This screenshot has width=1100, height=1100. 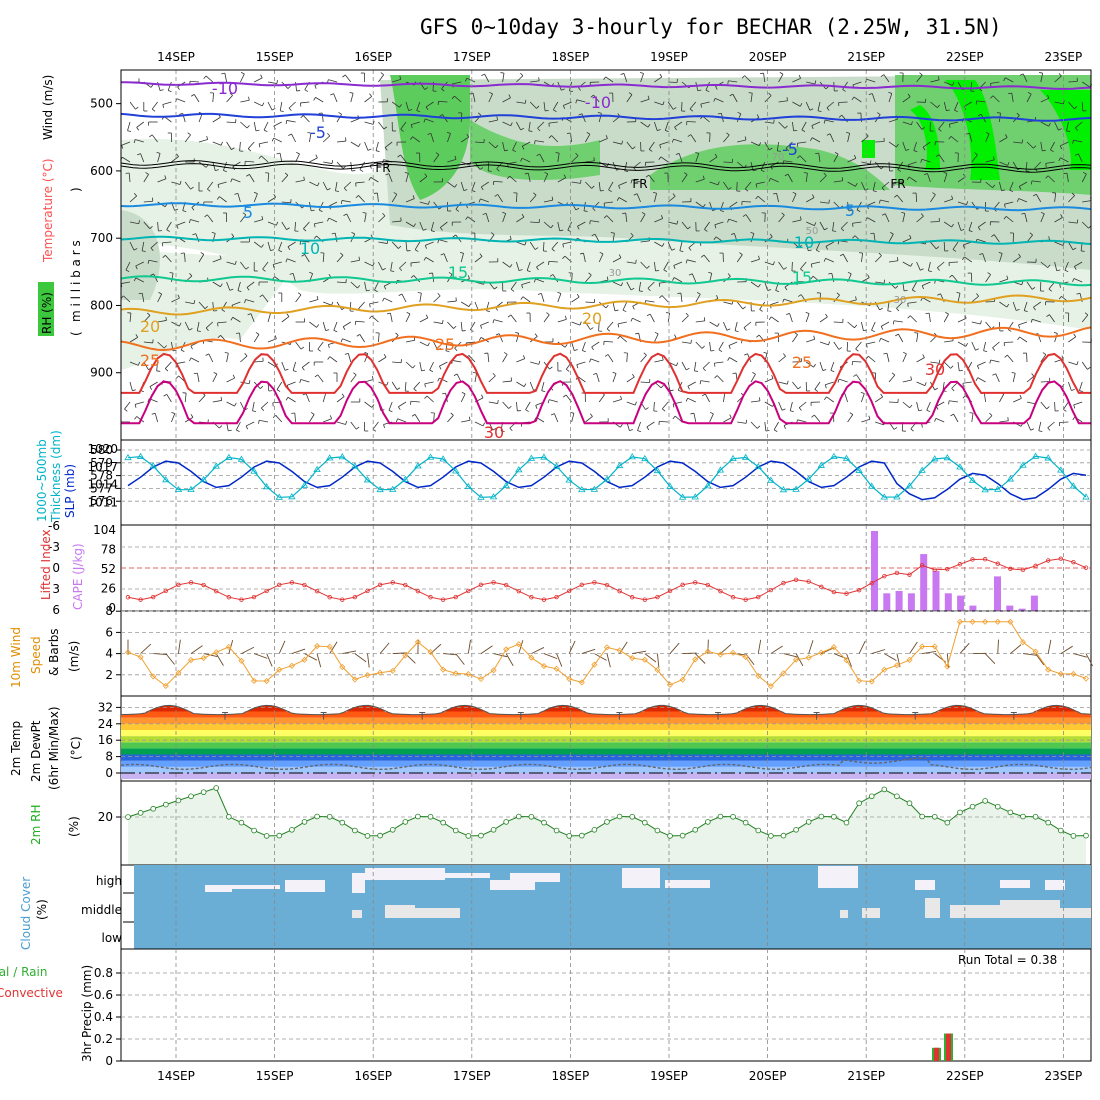 I want to click on tick-label: 0, so click(x=109, y=773).